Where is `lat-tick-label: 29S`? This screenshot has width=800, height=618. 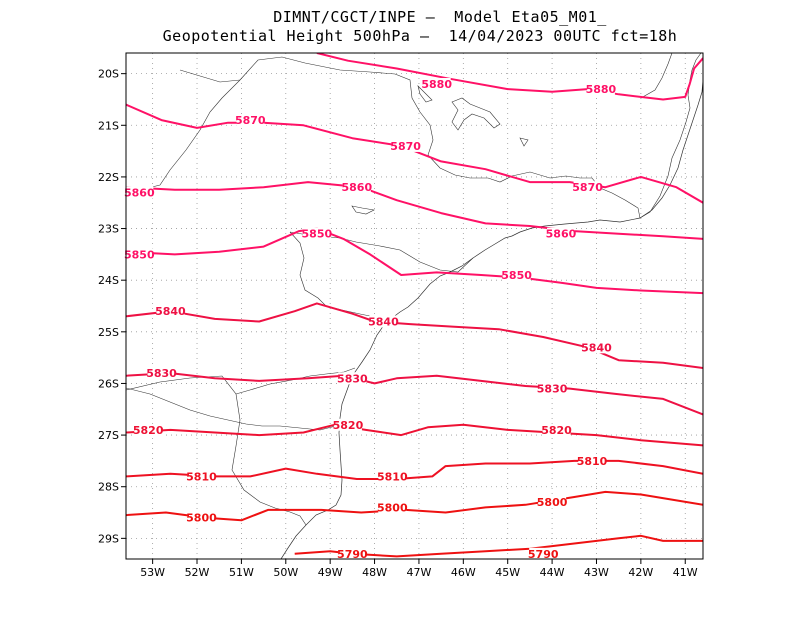 lat-tick-label: 29S is located at coordinates (108, 538).